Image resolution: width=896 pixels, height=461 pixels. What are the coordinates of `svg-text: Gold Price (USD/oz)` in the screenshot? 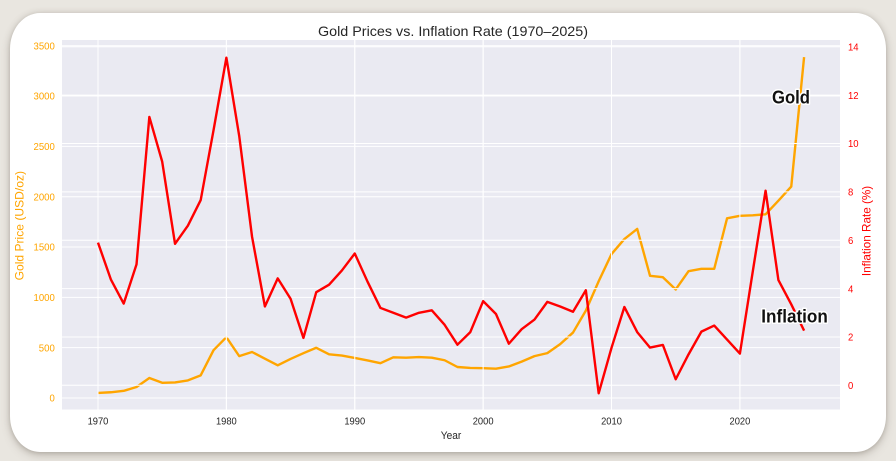 It's located at (20, 225).